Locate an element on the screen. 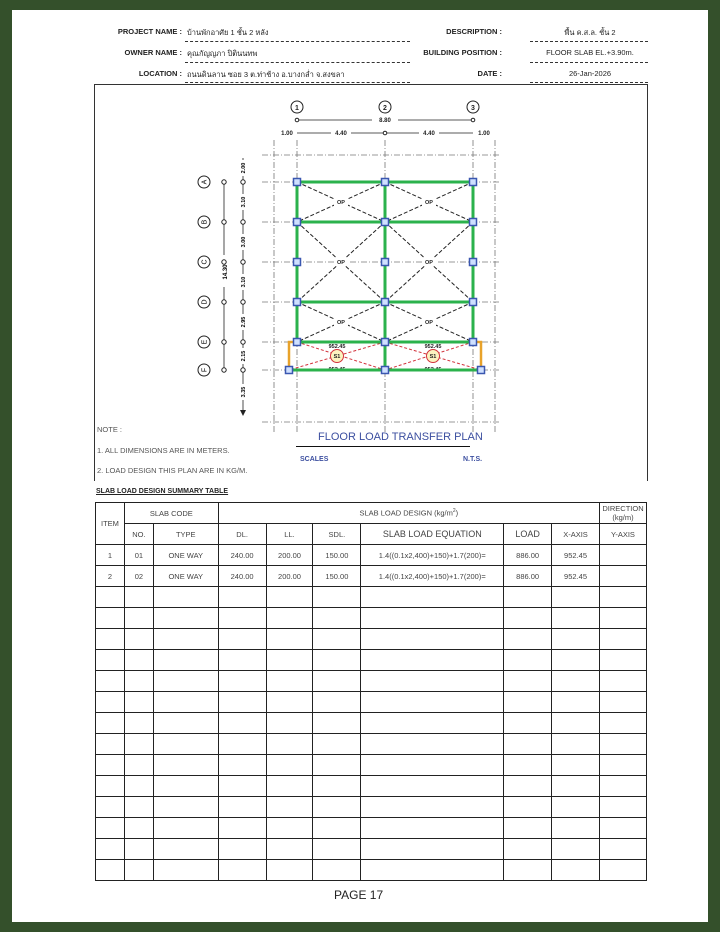 Image resolution: width=720 pixels, height=932 pixels. table-cell: 952.45 is located at coordinates (575, 555).